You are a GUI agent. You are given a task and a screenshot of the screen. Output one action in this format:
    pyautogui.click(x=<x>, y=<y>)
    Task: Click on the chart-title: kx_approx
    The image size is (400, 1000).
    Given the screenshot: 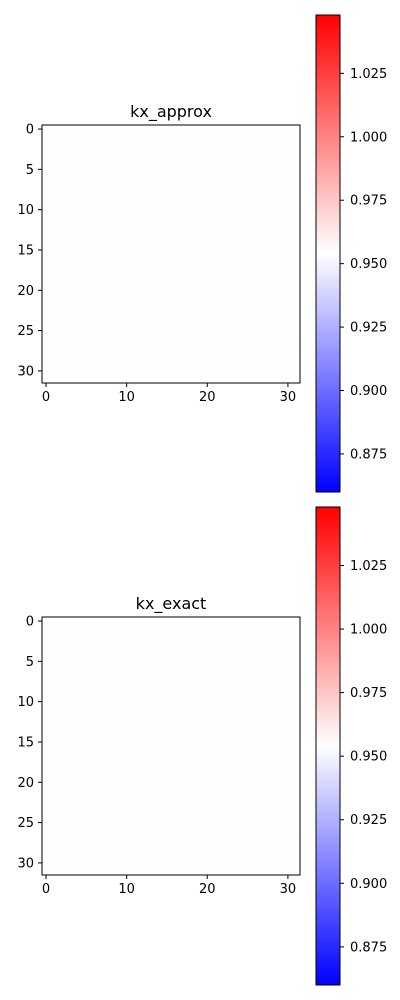 What is the action you would take?
    pyautogui.click(x=171, y=112)
    